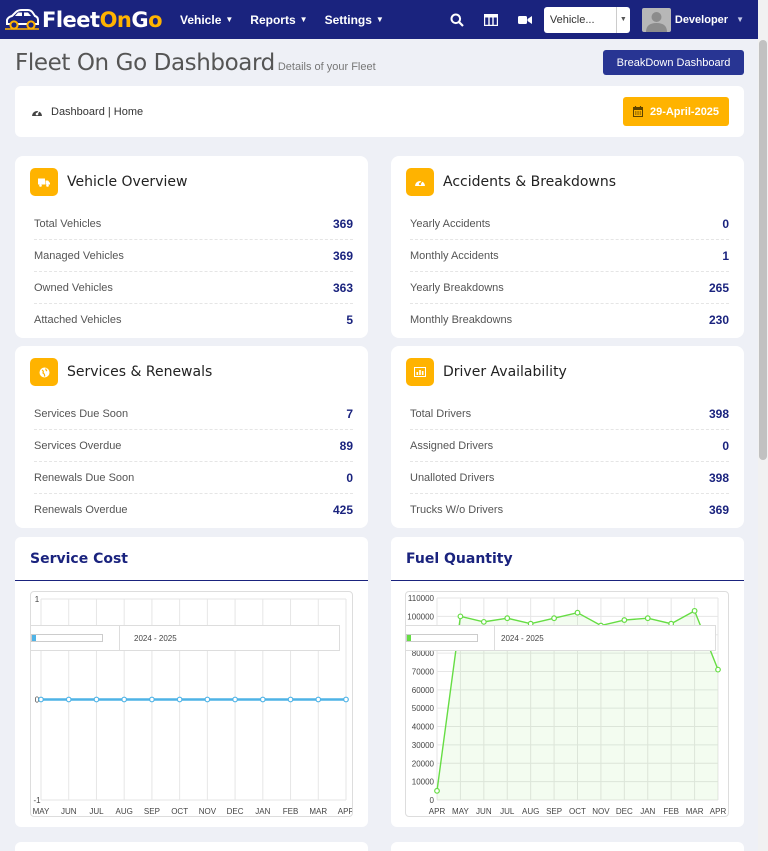 The width and height of the screenshot is (768, 851). I want to click on menu-settings: Settings ▼, so click(354, 20).